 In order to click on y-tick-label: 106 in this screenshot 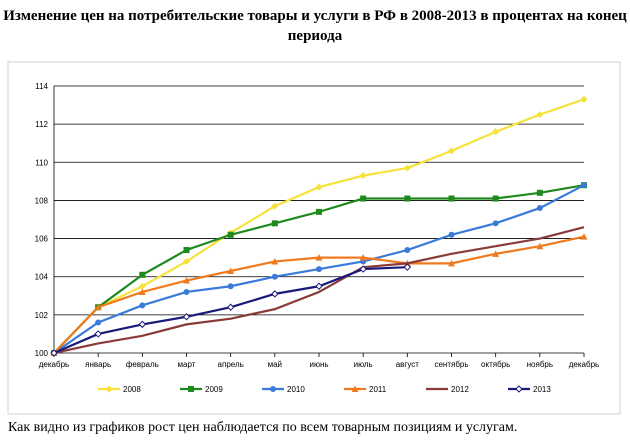, I will do `click(42, 239)`.